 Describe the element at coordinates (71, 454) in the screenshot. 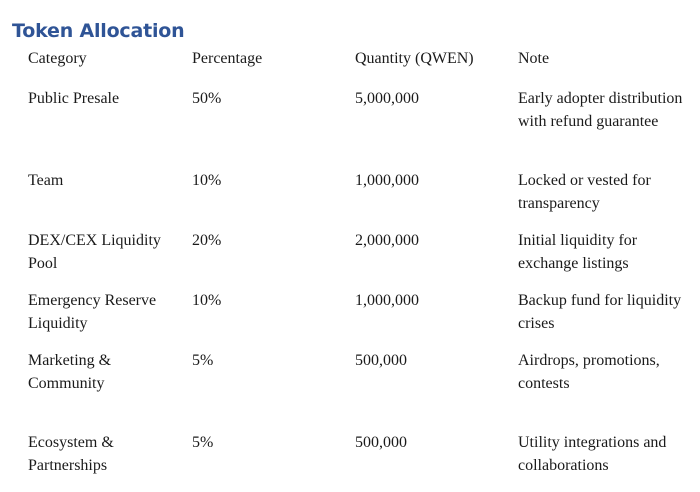

I see `category-cell: Ecosystem & Partnerships` at that location.